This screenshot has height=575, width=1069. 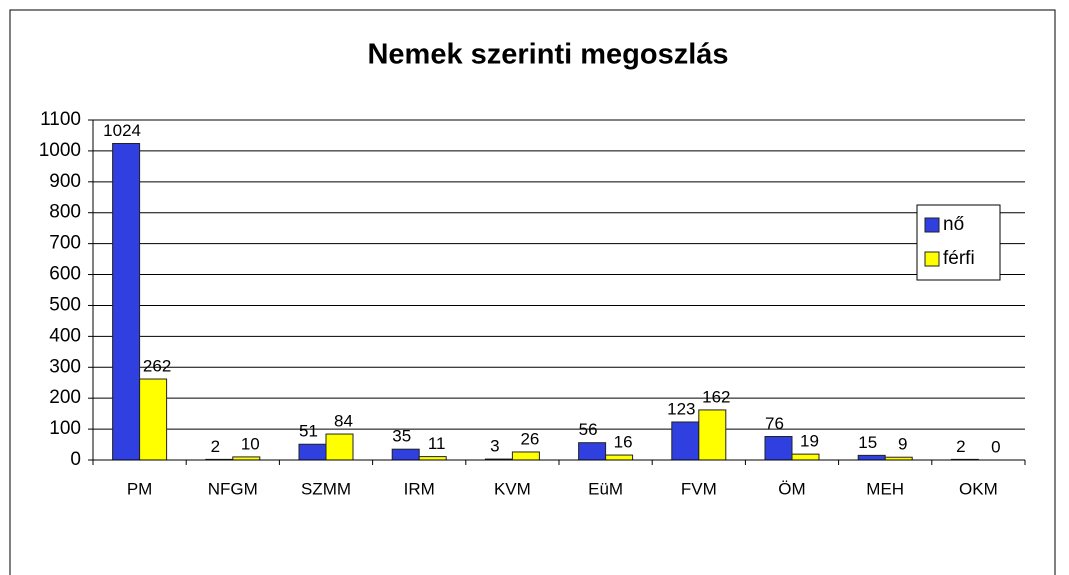 What do you see at coordinates (902, 444) in the screenshot?
I see `data-label: 9` at bounding box center [902, 444].